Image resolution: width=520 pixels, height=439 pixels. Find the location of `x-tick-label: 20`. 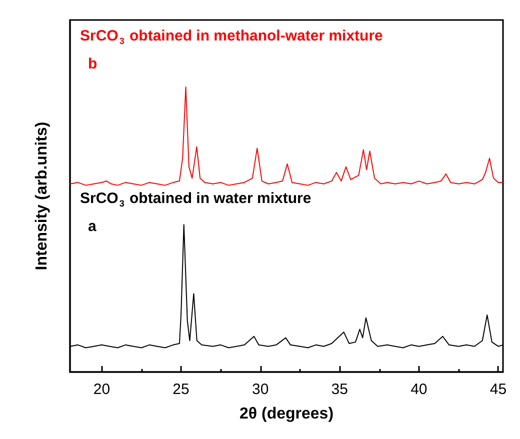

x-tick-label: 20 is located at coordinates (101, 389).